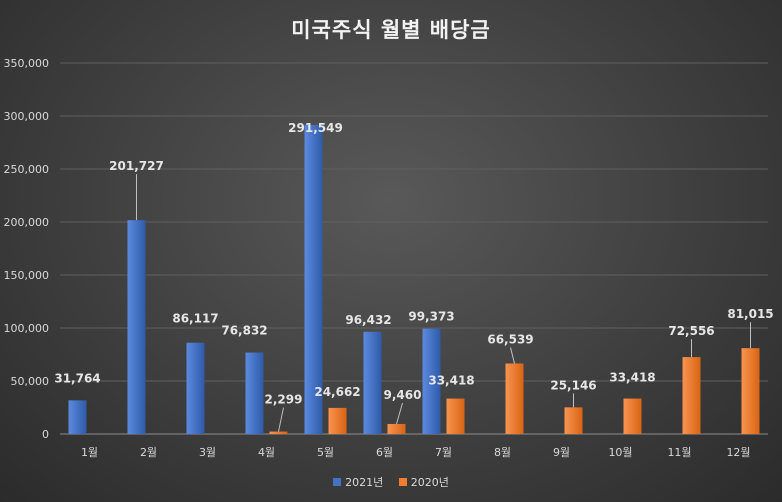  I want to click on y-tick-label: 350,000, so click(27, 63).